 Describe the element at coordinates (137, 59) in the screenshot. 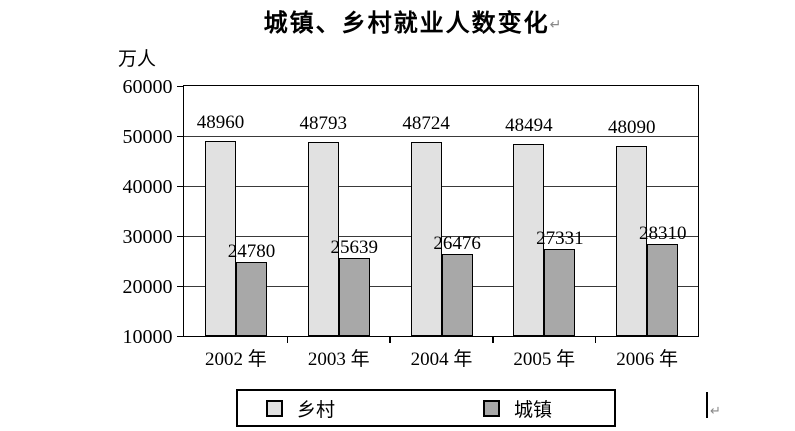

I see `y-axis-unit-label: 万人` at that location.